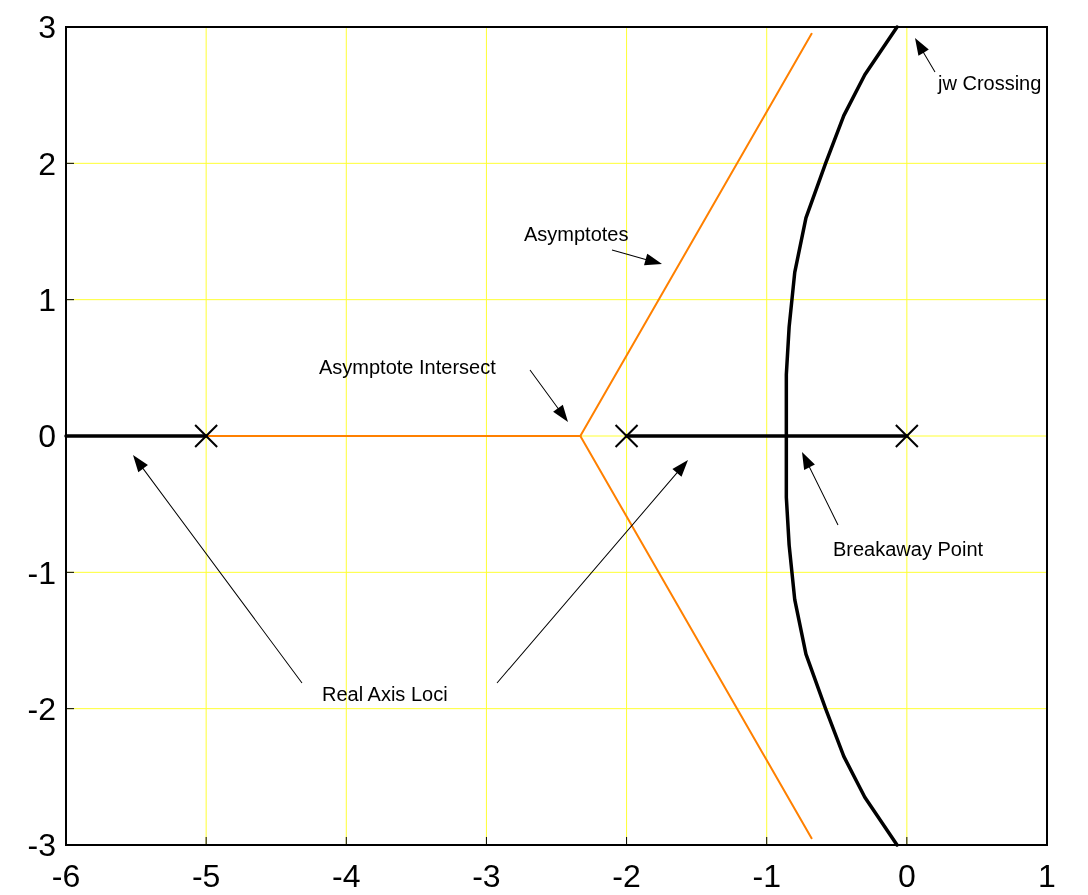  Describe the element at coordinates (47, 163) in the screenshot. I see `y-tick-label: 2` at that location.